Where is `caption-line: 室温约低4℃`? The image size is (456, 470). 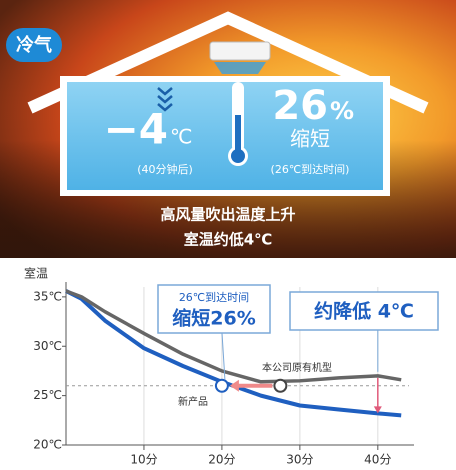
caption-line: 室温约低4℃ is located at coordinates (228, 240).